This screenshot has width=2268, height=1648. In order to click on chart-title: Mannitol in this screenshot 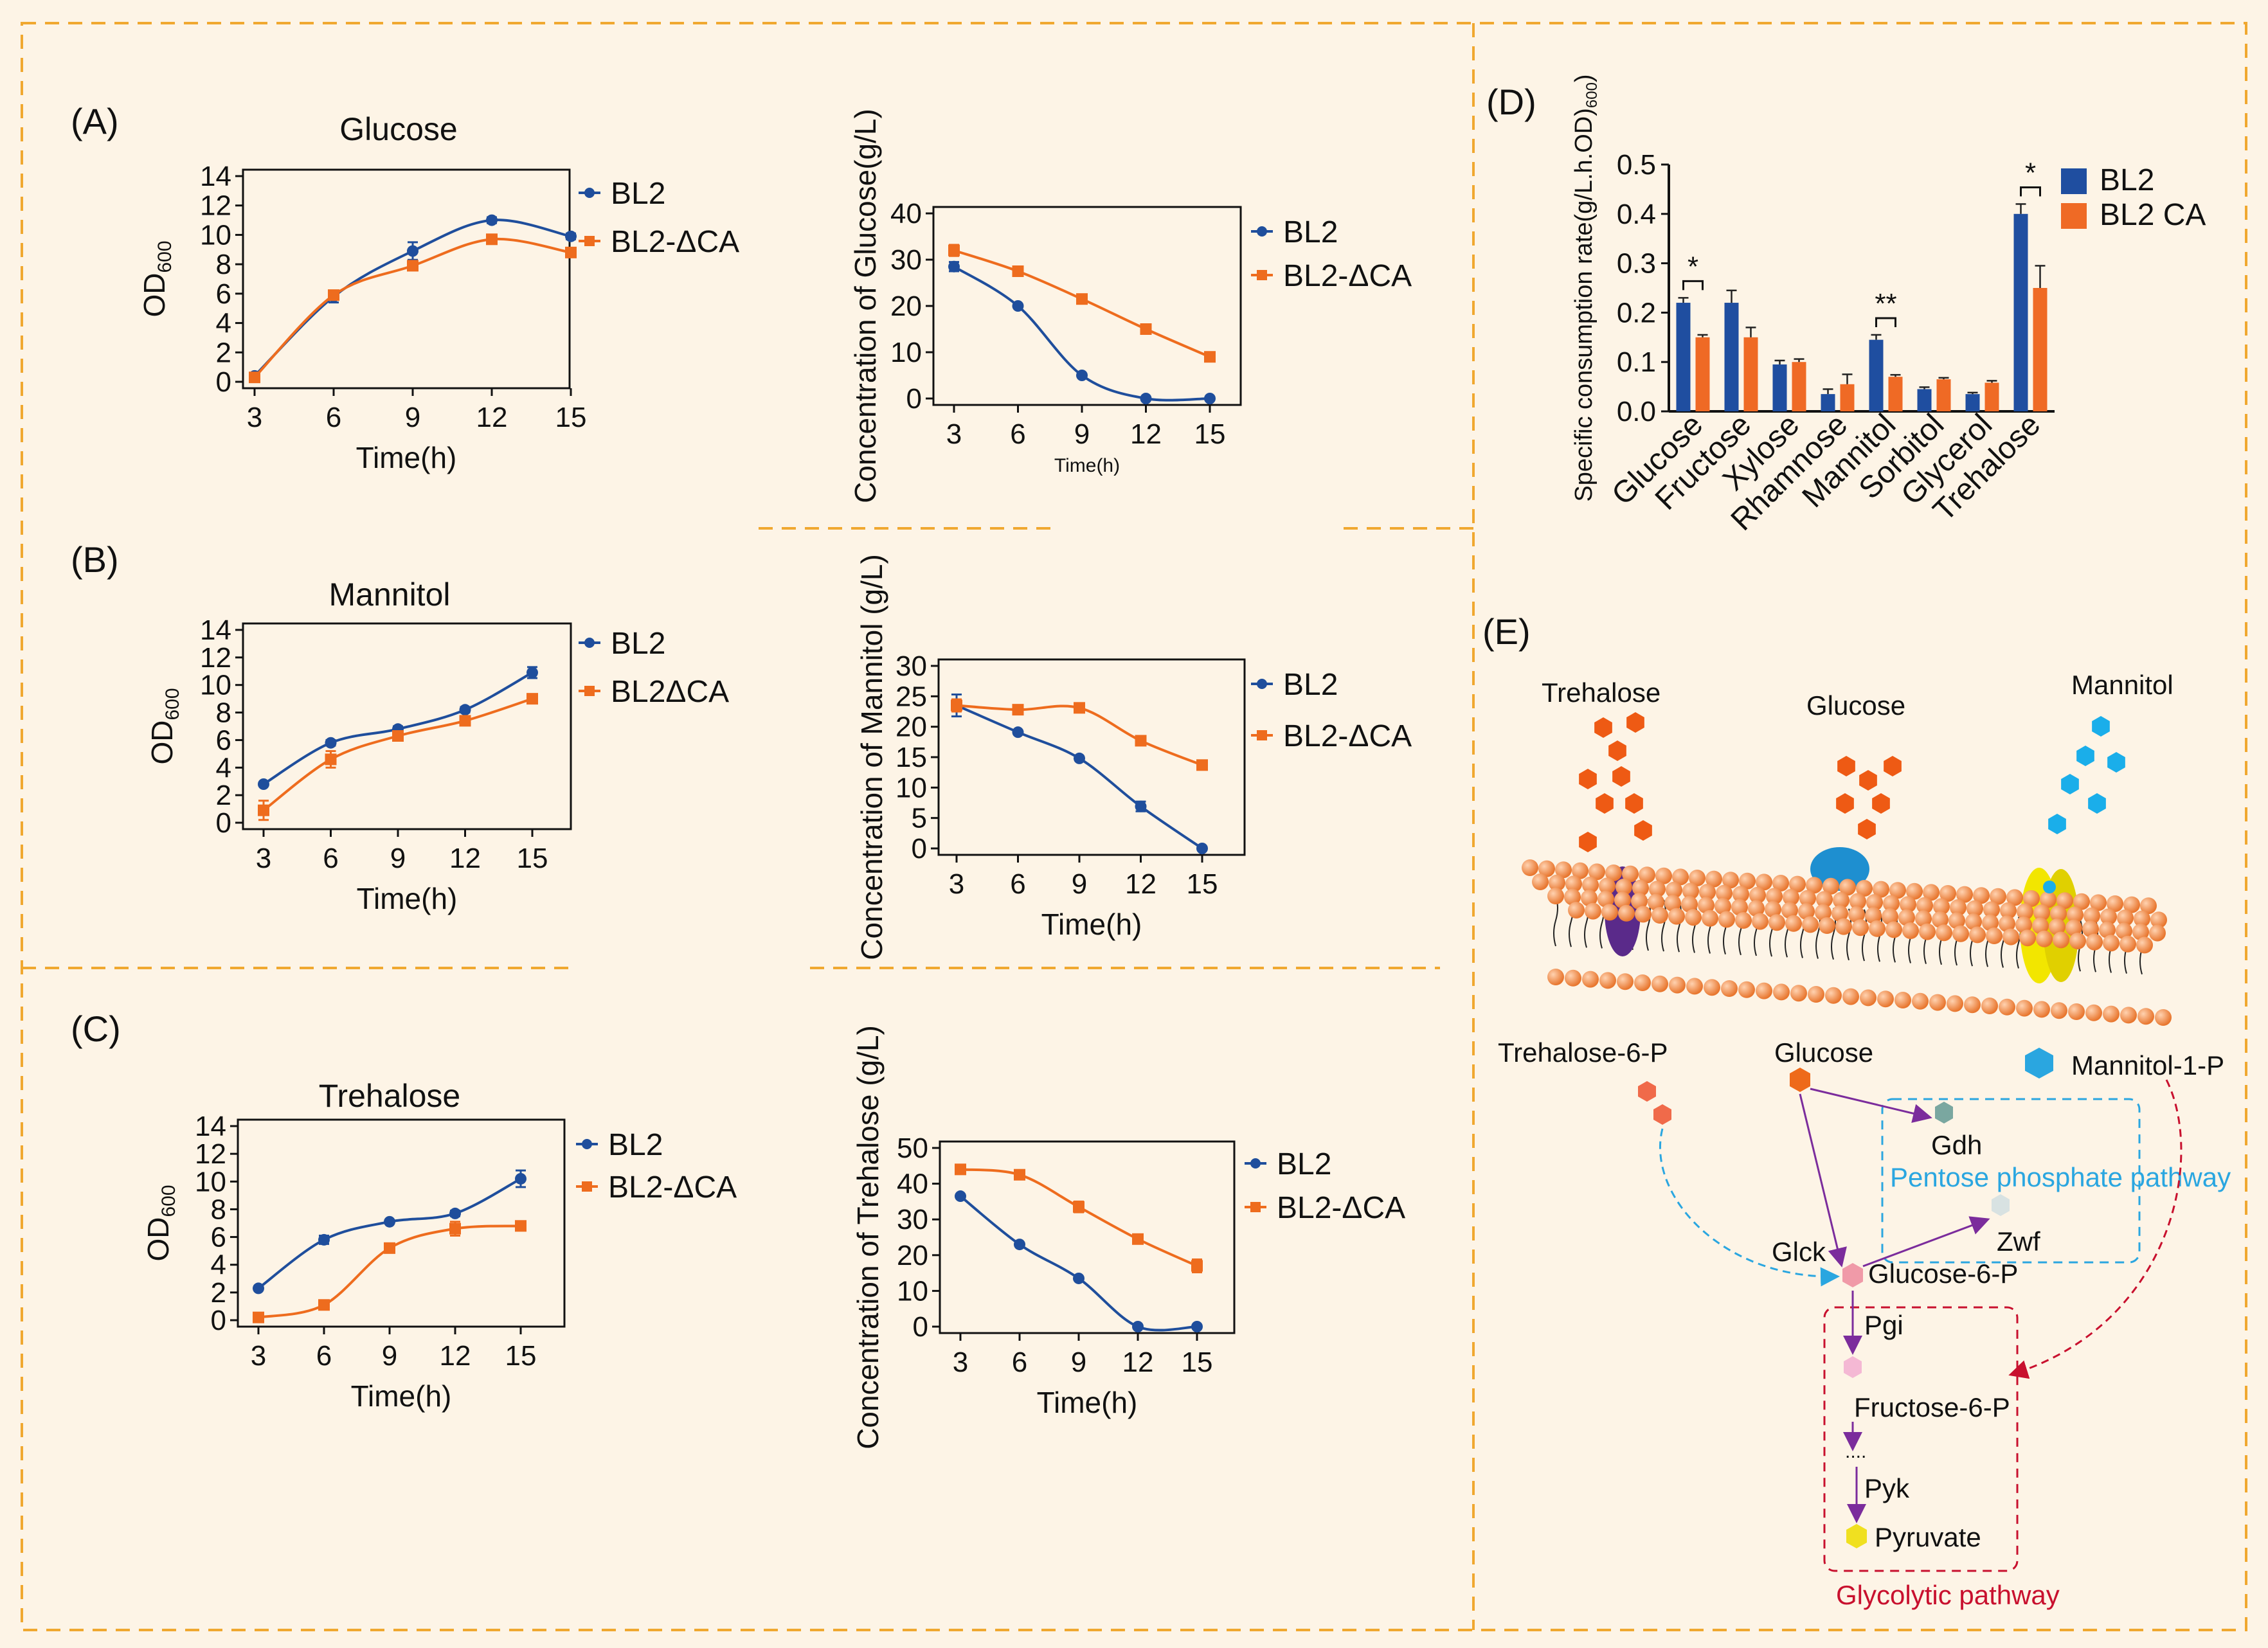, I will do `click(390, 595)`.